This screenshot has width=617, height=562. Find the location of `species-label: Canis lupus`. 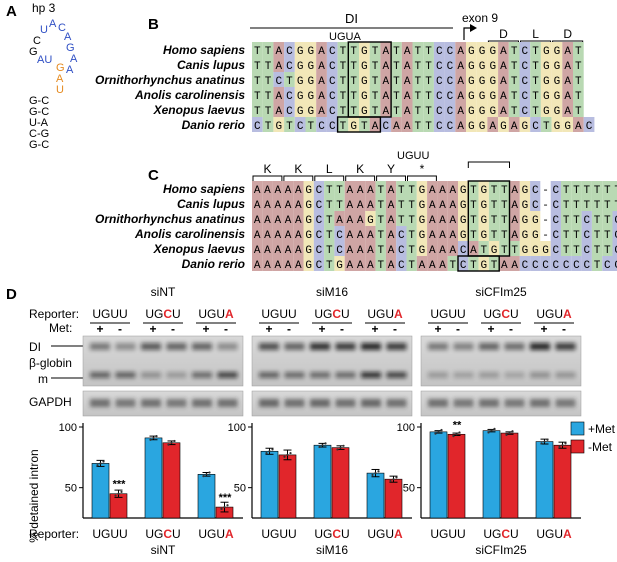

species-label: Canis lupus is located at coordinates (211, 65).